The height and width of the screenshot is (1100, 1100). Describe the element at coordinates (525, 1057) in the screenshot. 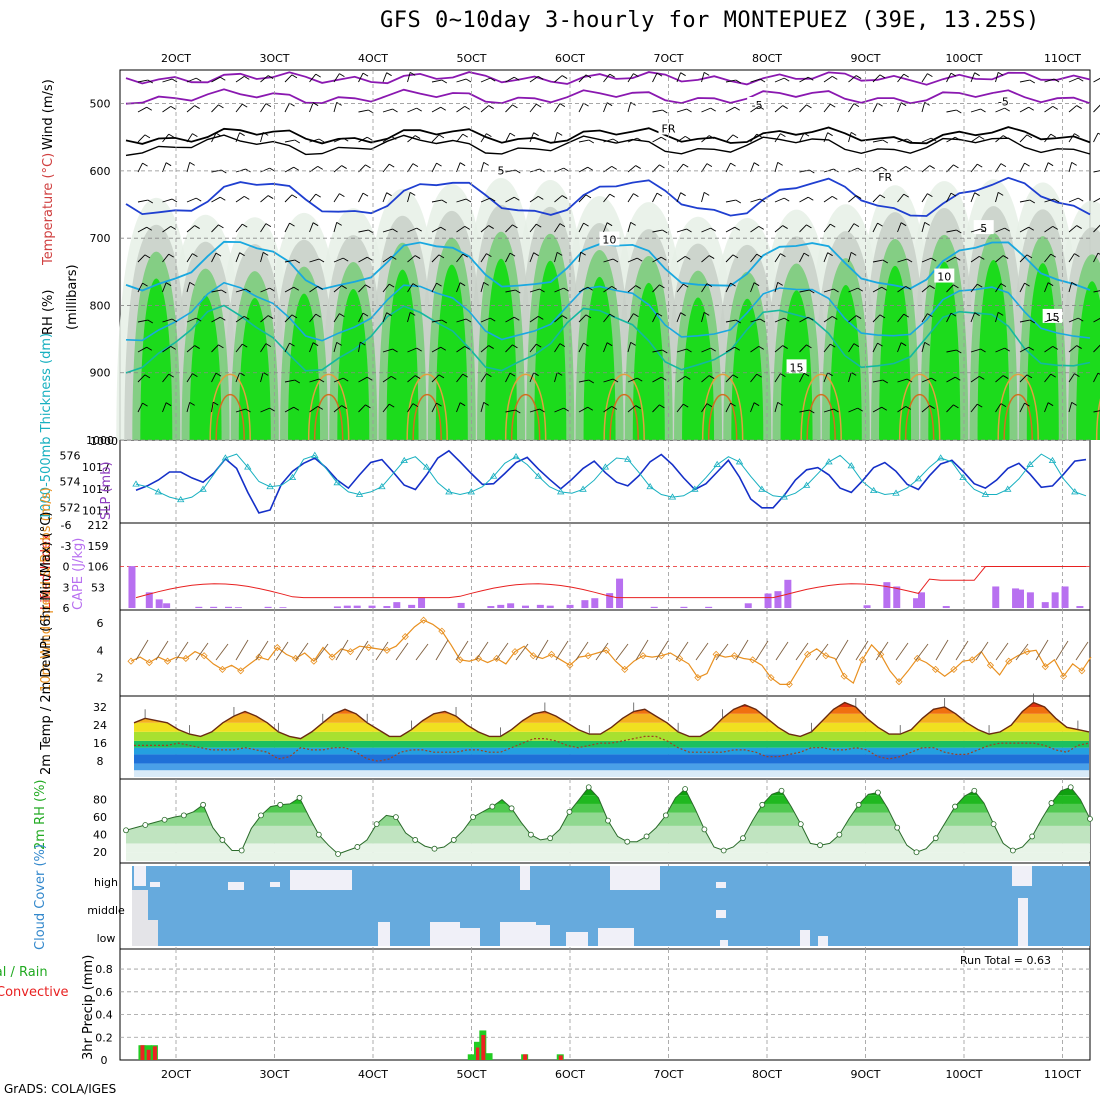

I see `precip-conv-bar` at that location.